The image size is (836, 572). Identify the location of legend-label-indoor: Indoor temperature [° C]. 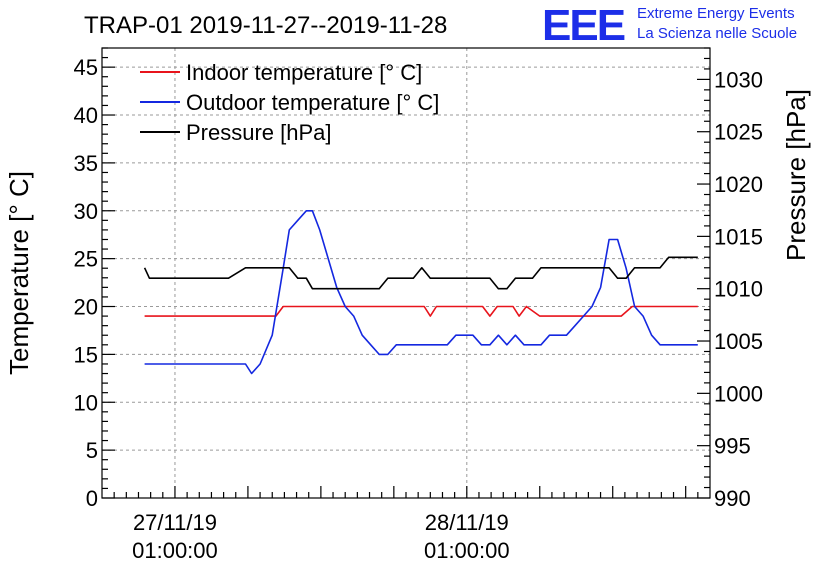
(304, 72).